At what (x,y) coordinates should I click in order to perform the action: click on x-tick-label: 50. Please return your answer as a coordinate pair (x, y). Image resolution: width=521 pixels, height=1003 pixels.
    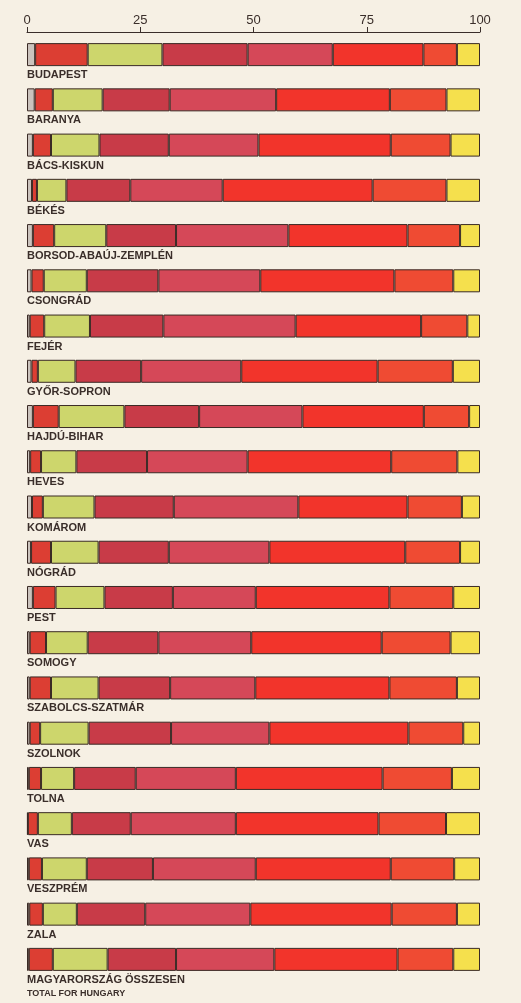
    Looking at the image, I should click on (253, 19).